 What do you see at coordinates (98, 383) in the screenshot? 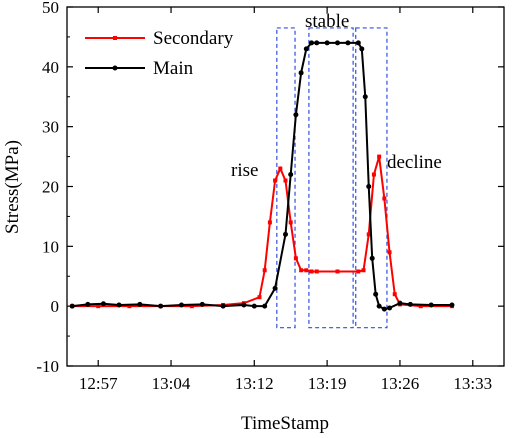
I see `x-tick-label: 12:57` at bounding box center [98, 383].